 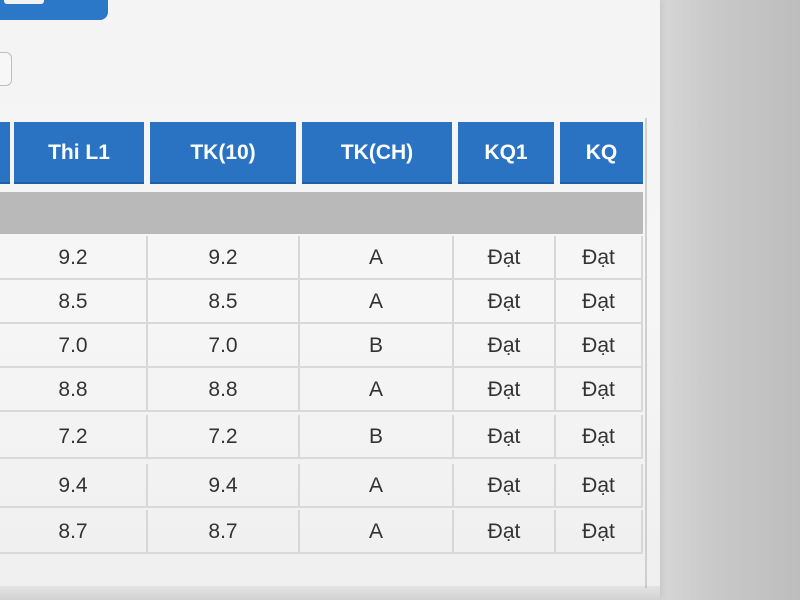 What do you see at coordinates (74, 390) in the screenshot?
I see `cell-thi-l1: 8.8` at bounding box center [74, 390].